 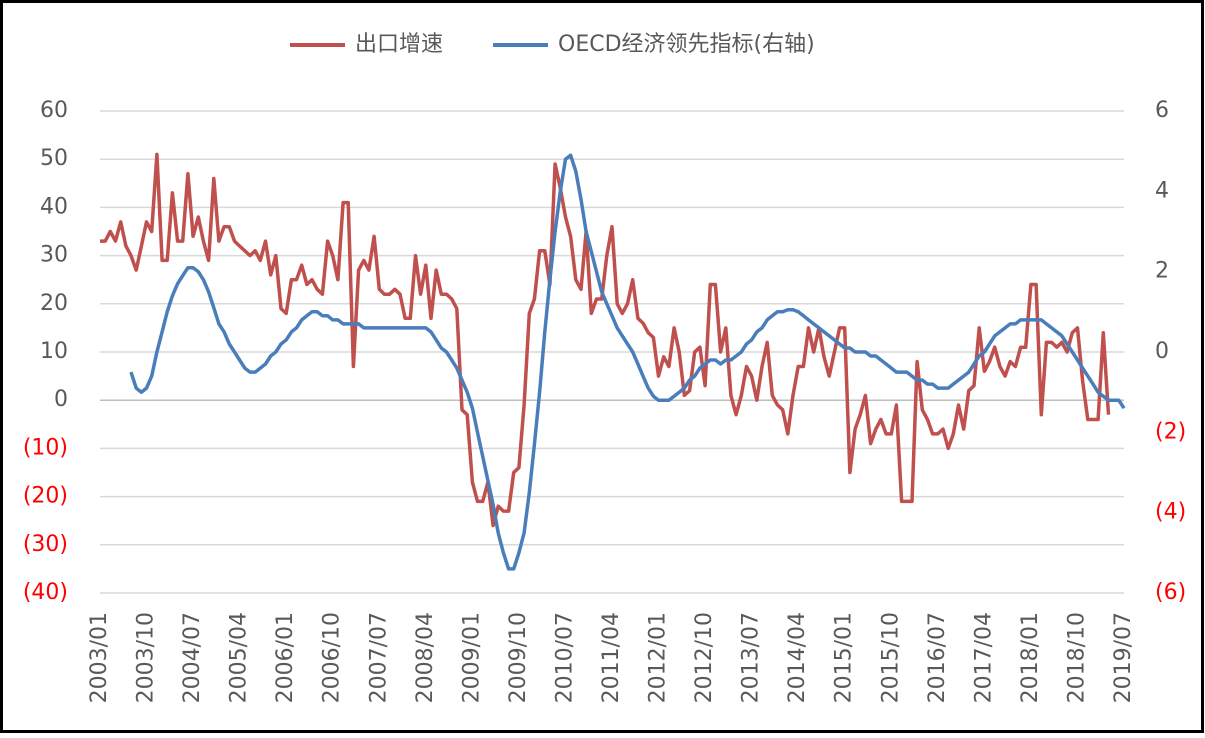 What do you see at coordinates (54, 255) in the screenshot?
I see `y-tick-label: 30` at bounding box center [54, 255].